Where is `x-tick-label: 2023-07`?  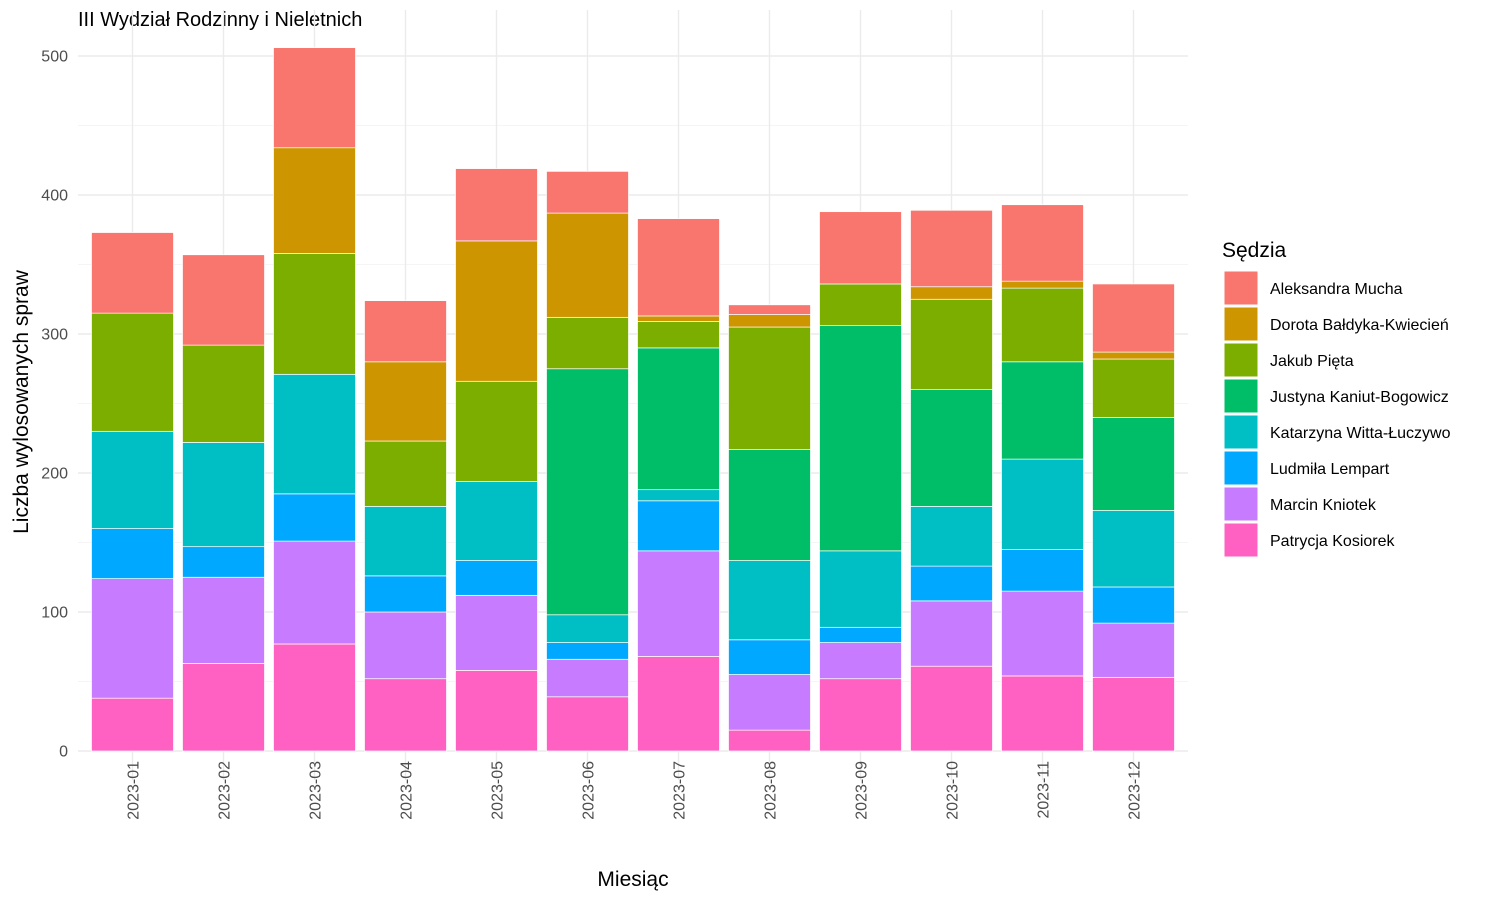 x-tick-label: 2023-07 is located at coordinates (680, 790).